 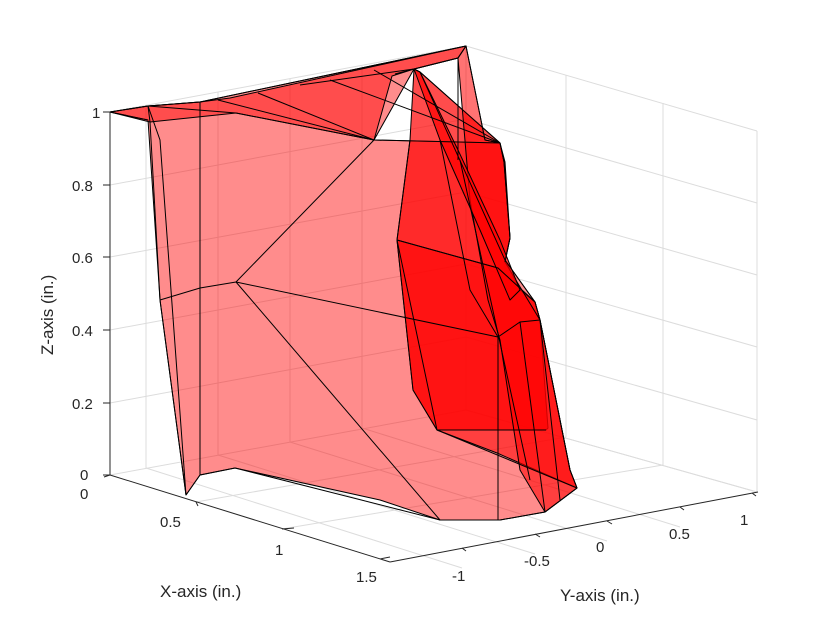 I want to click on y-tick: 1, so click(x=744, y=520).